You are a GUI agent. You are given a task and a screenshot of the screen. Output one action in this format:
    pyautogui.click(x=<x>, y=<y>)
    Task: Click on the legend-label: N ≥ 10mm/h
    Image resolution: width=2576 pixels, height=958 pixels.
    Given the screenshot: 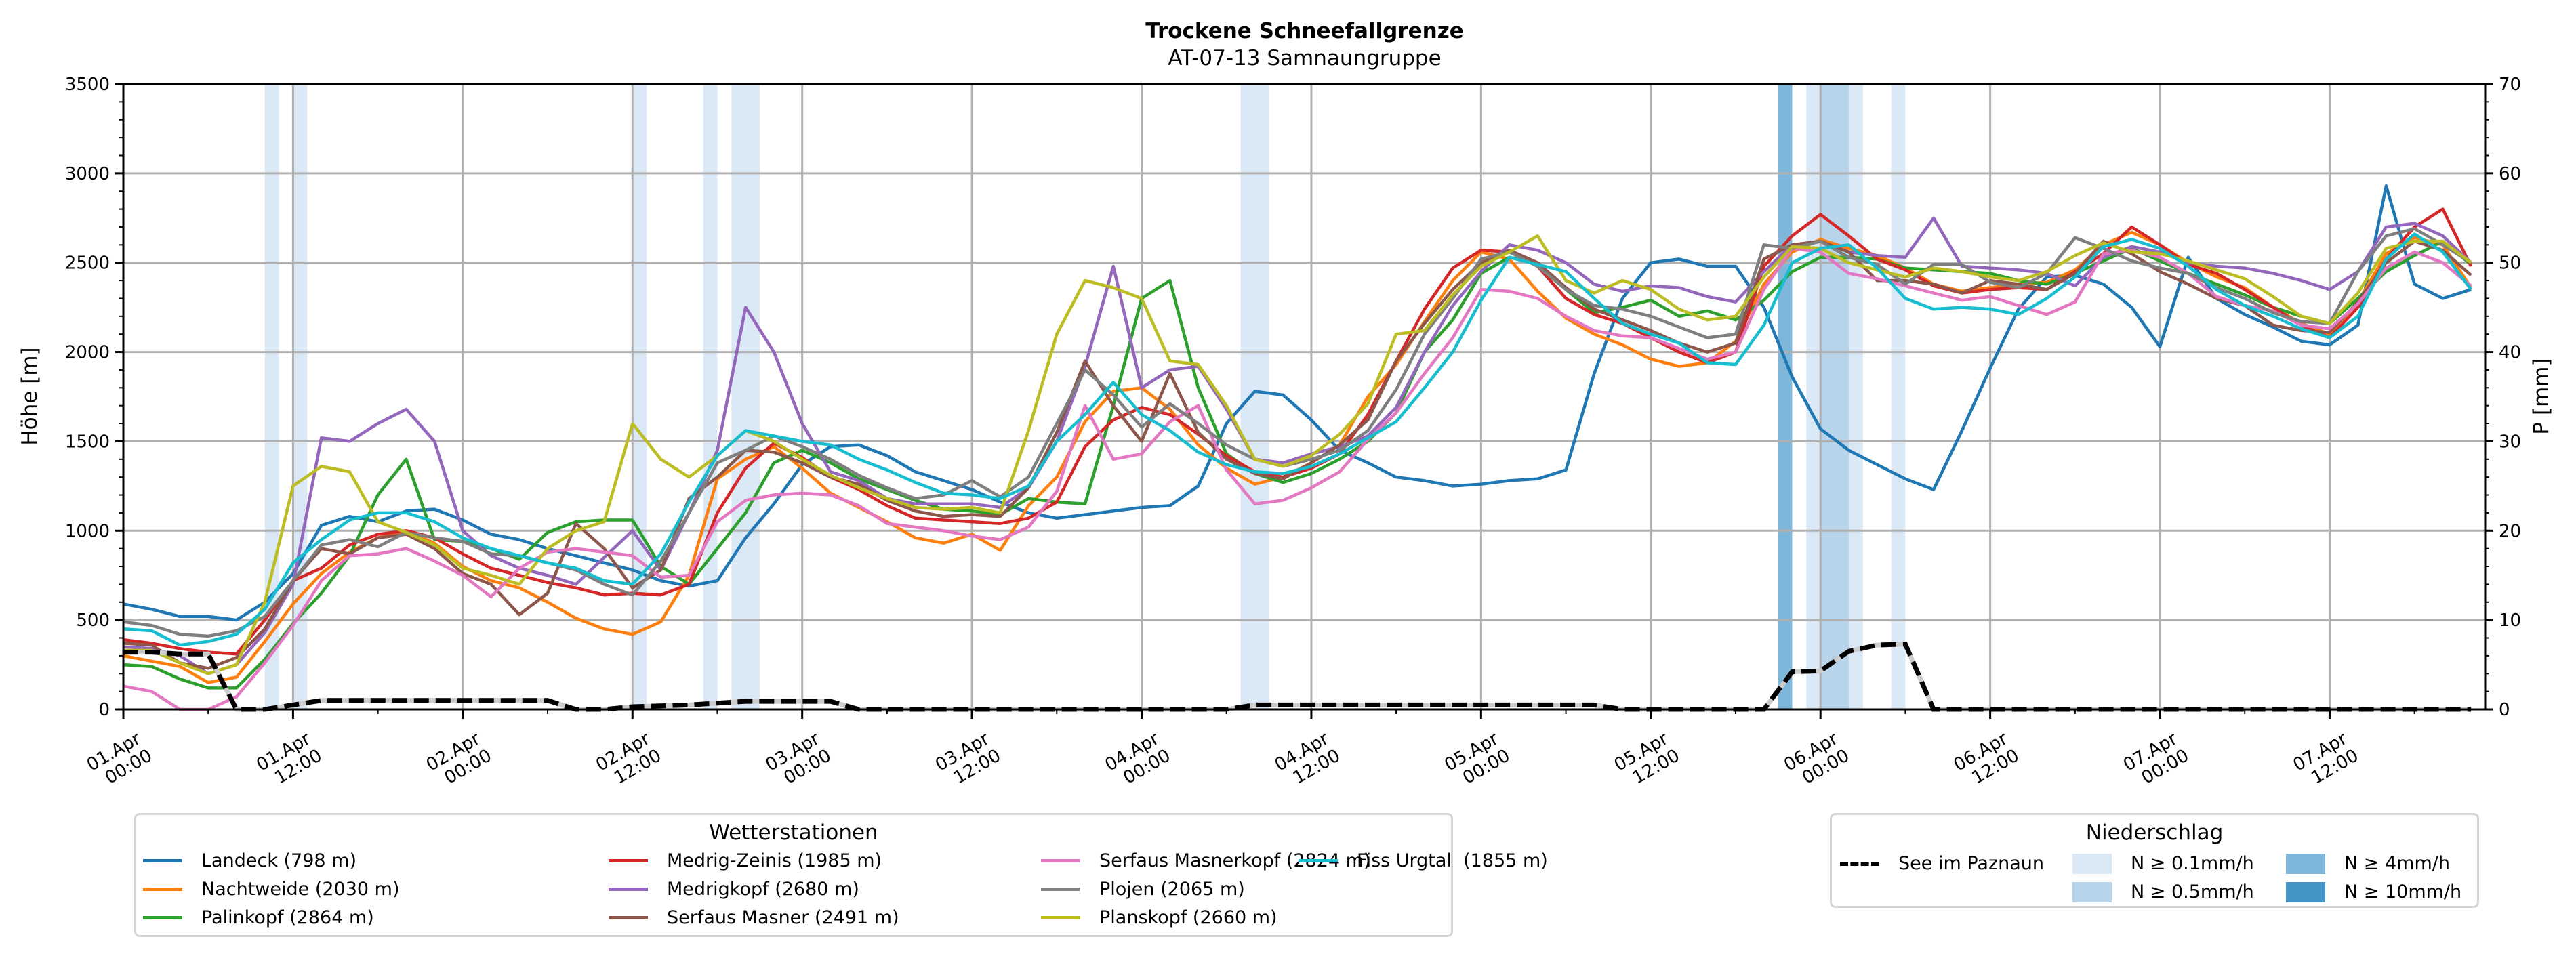 What is the action you would take?
    pyautogui.click(x=2403, y=891)
    